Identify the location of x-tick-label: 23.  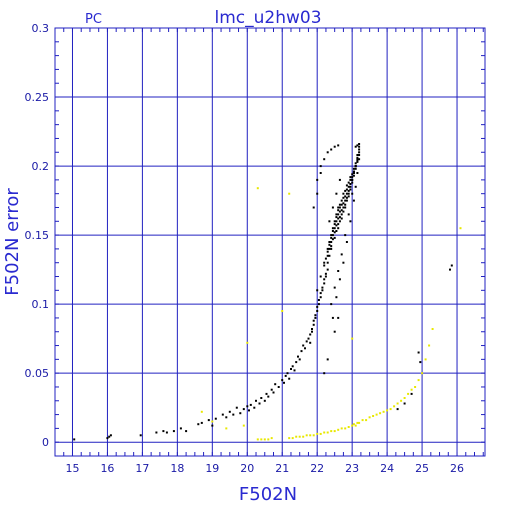
(352, 468).